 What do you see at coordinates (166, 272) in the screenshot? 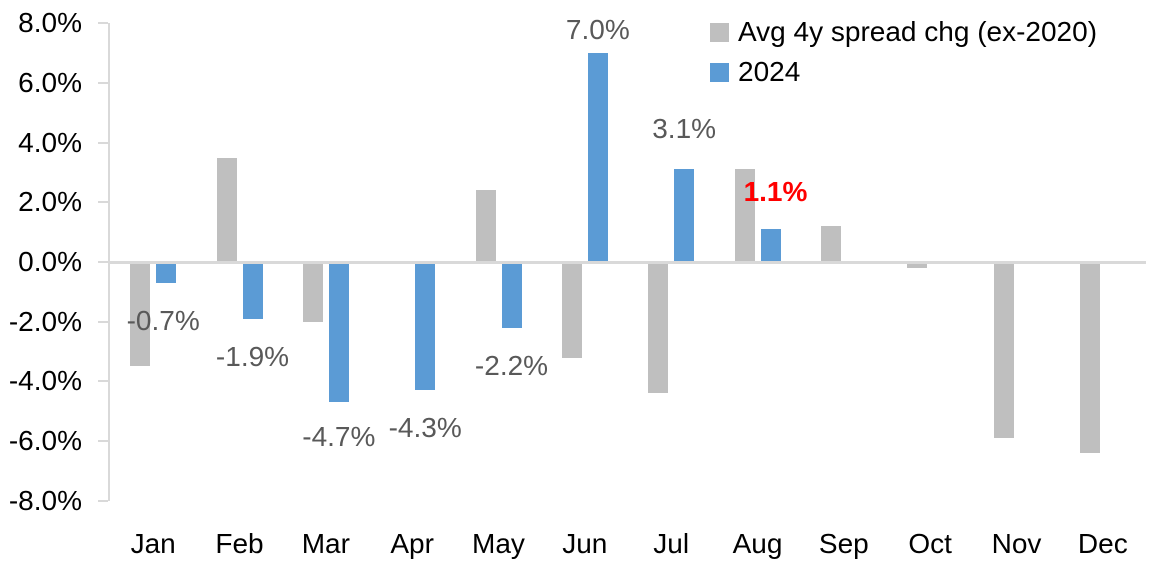
I see `bar-2024-jan` at bounding box center [166, 272].